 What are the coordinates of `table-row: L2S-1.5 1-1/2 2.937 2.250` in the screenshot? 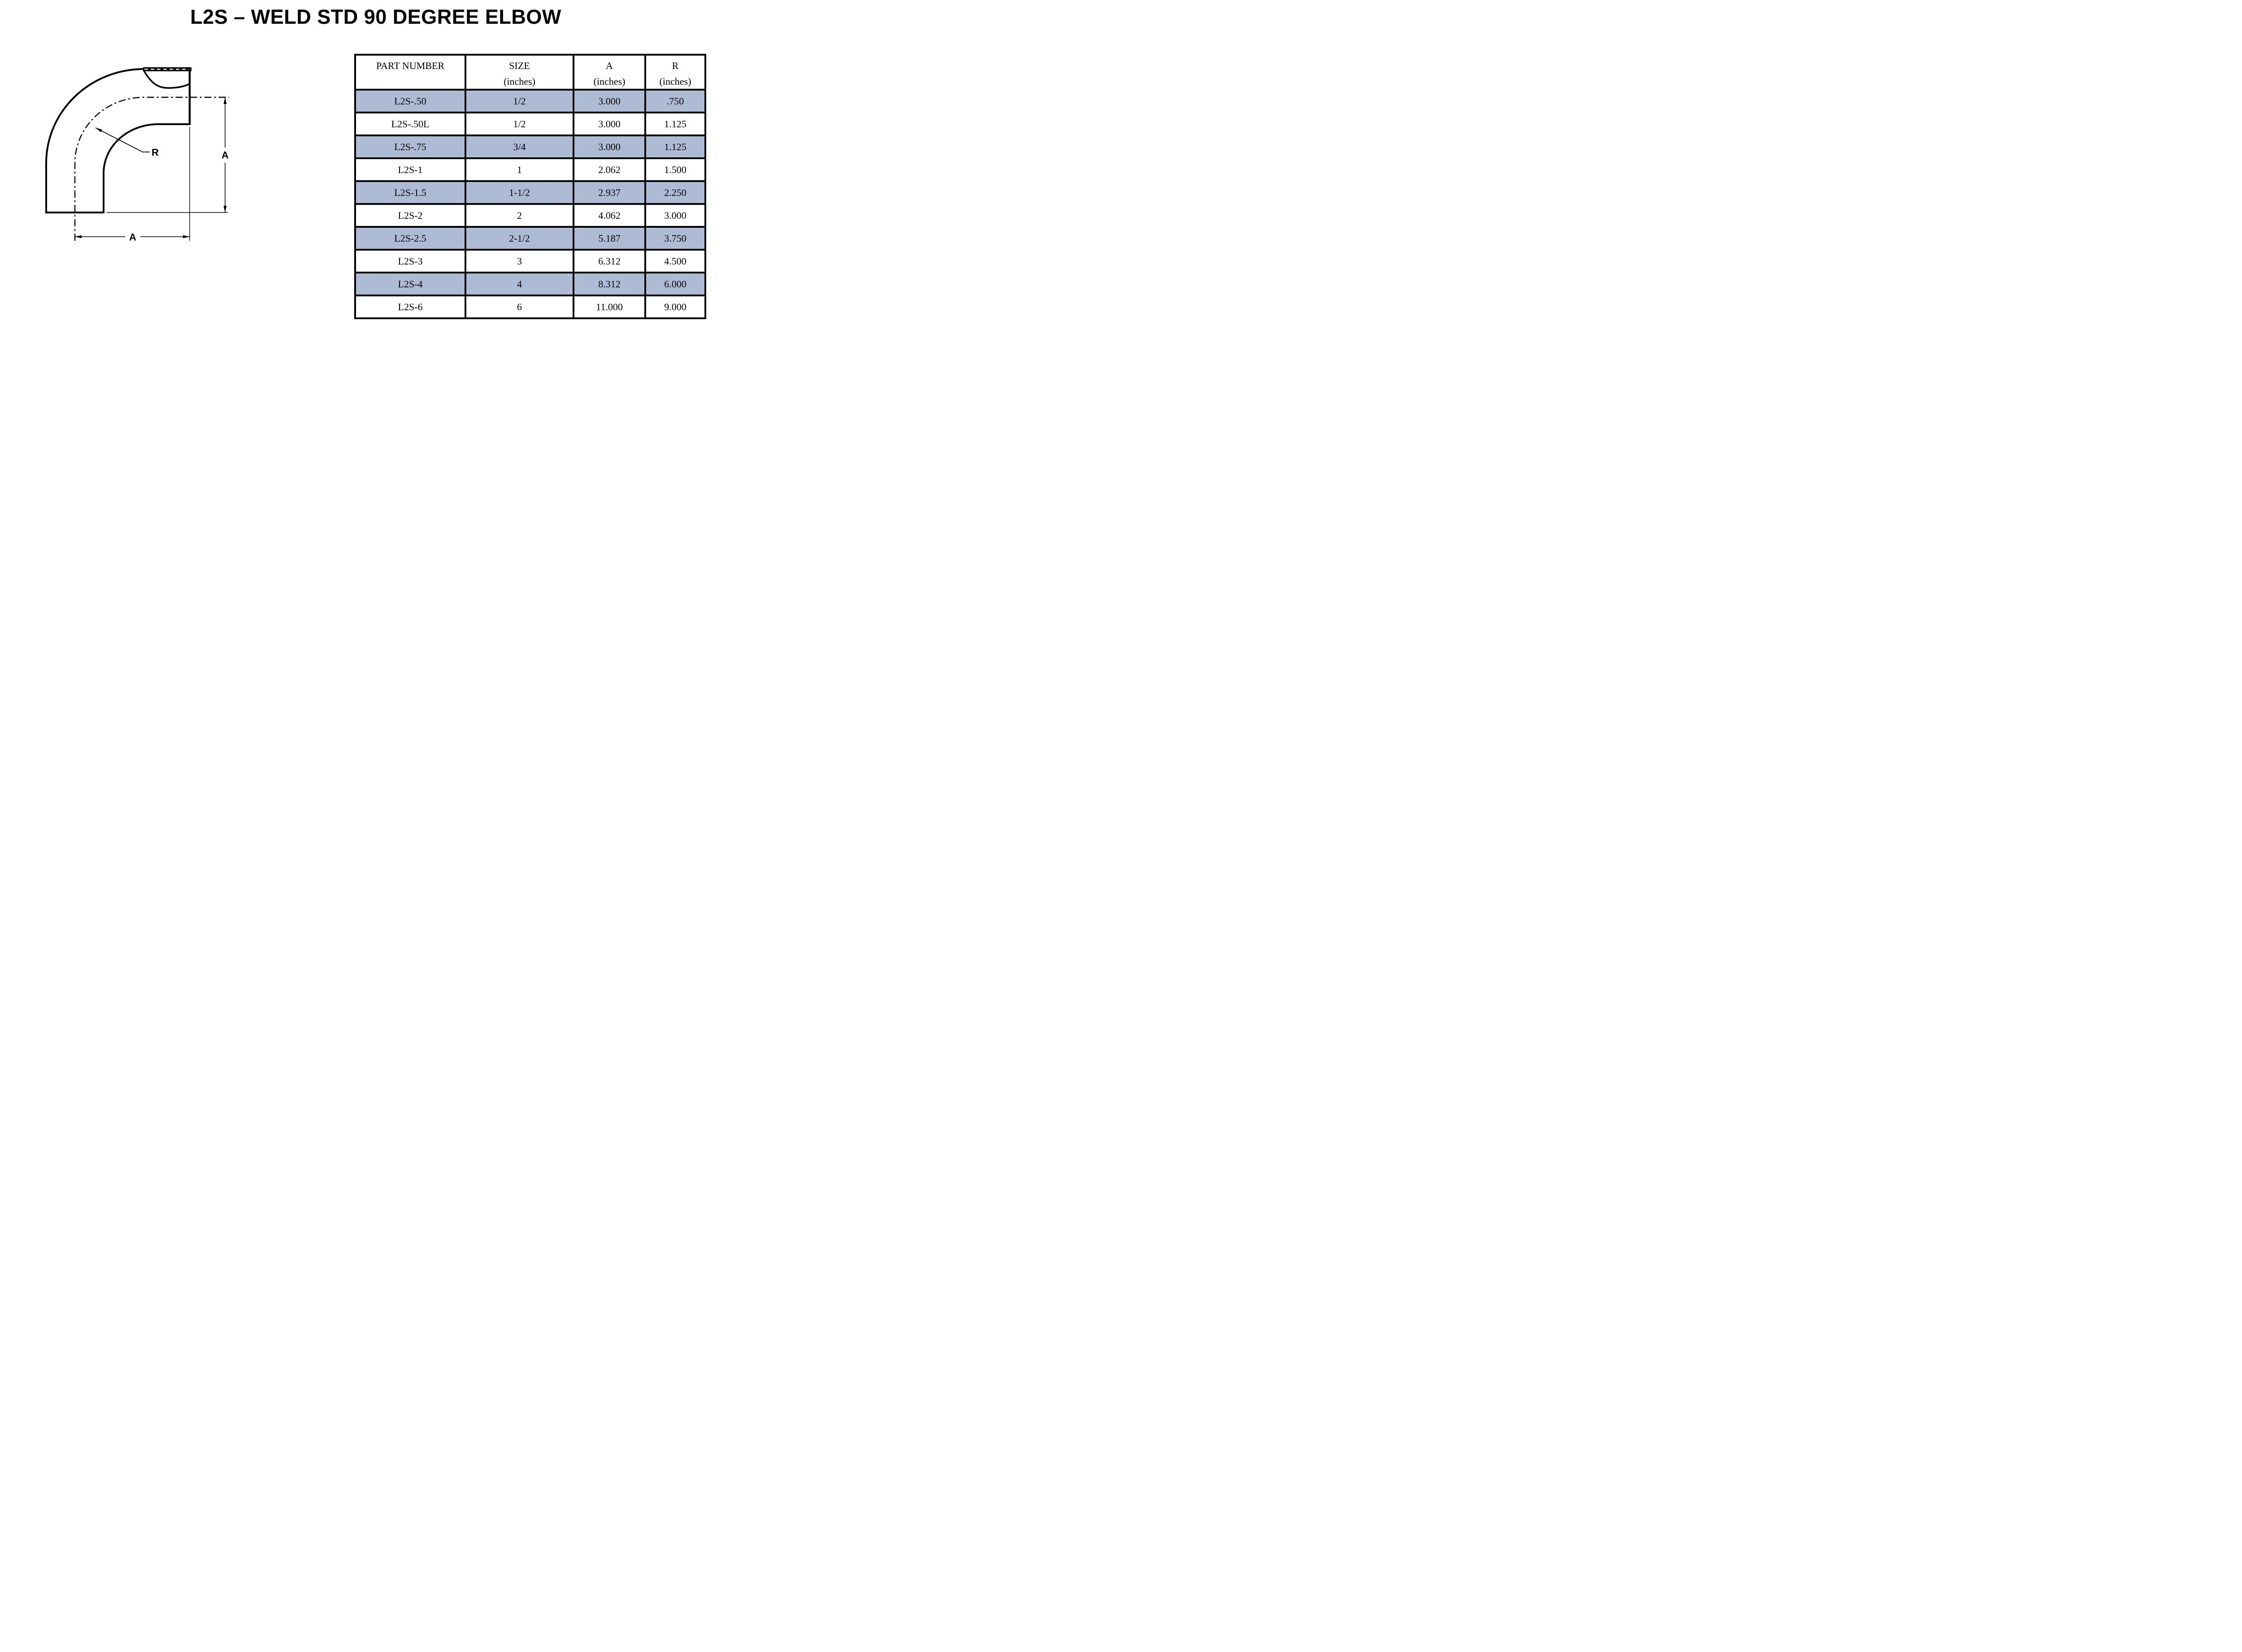 It's located at (530, 192).